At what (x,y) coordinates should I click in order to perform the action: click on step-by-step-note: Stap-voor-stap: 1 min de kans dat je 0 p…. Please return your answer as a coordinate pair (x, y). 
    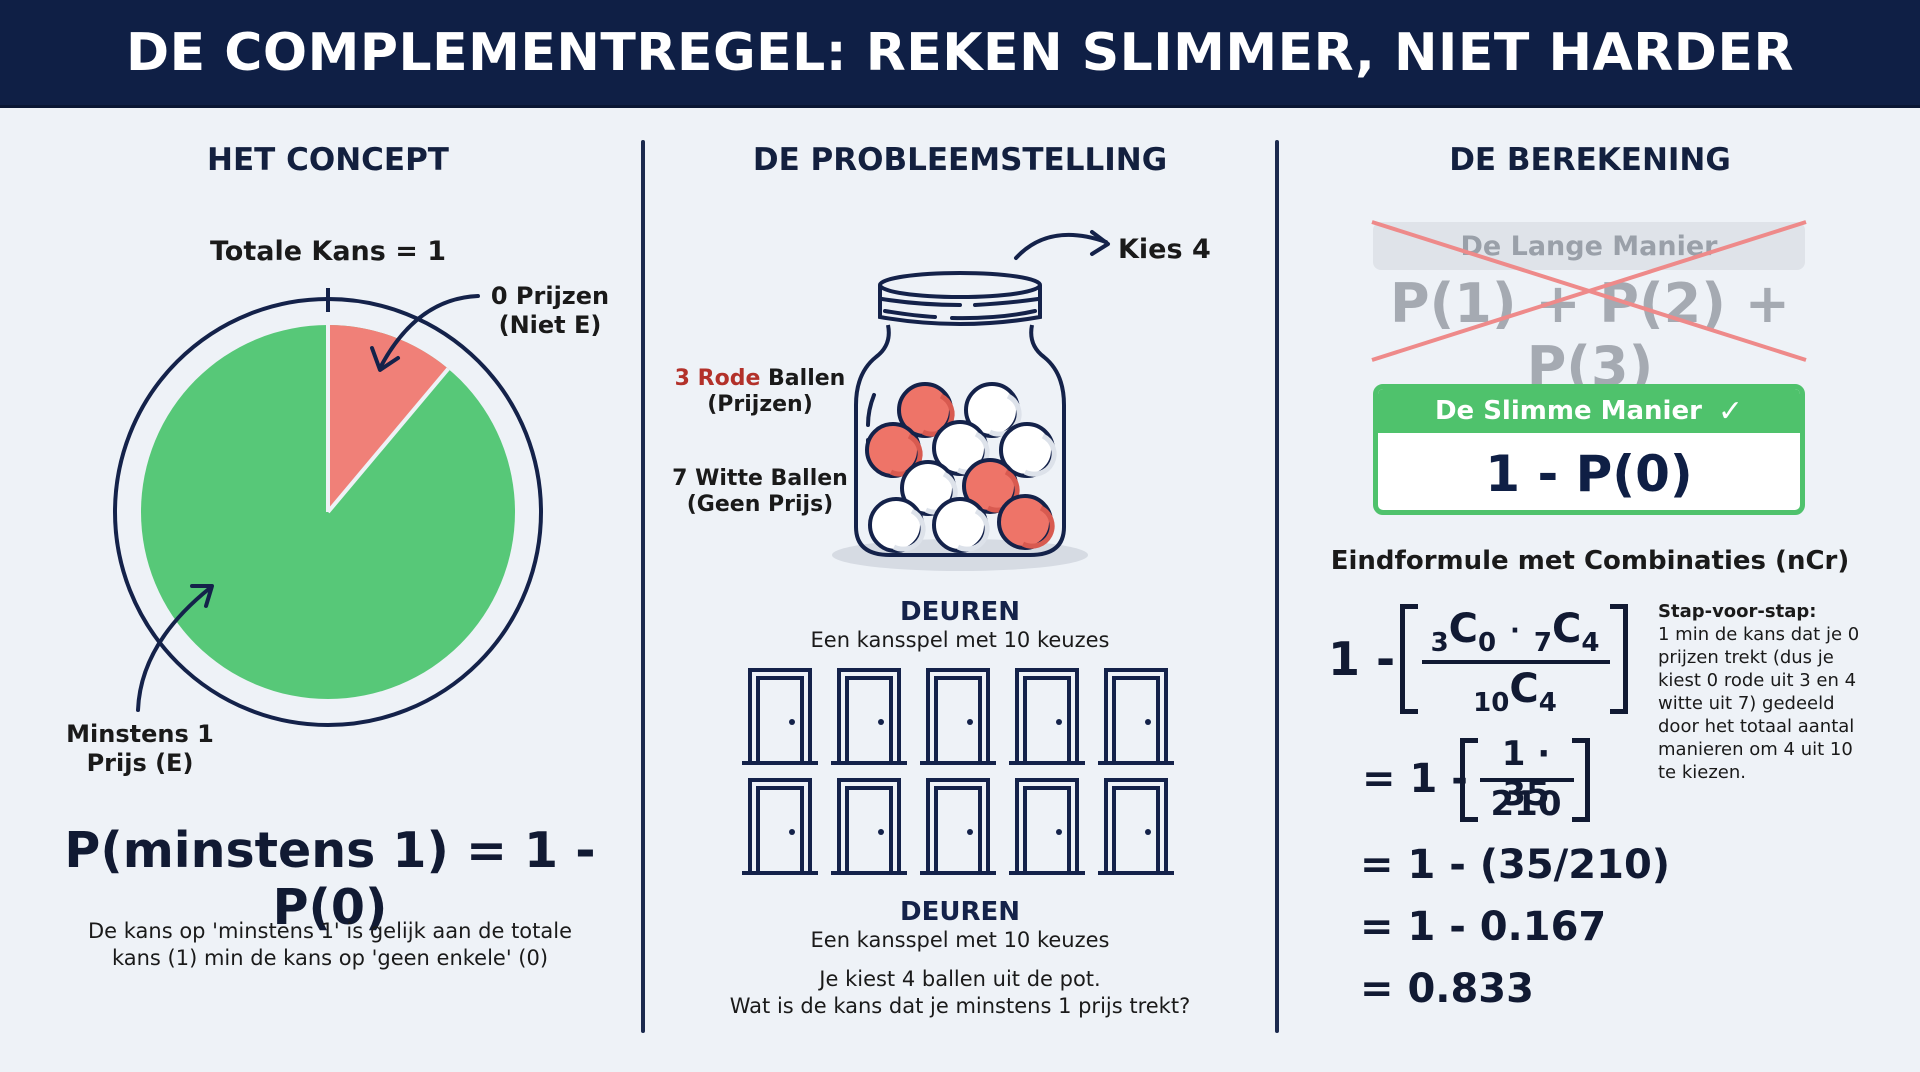
    Looking at the image, I should click on (1778, 692).